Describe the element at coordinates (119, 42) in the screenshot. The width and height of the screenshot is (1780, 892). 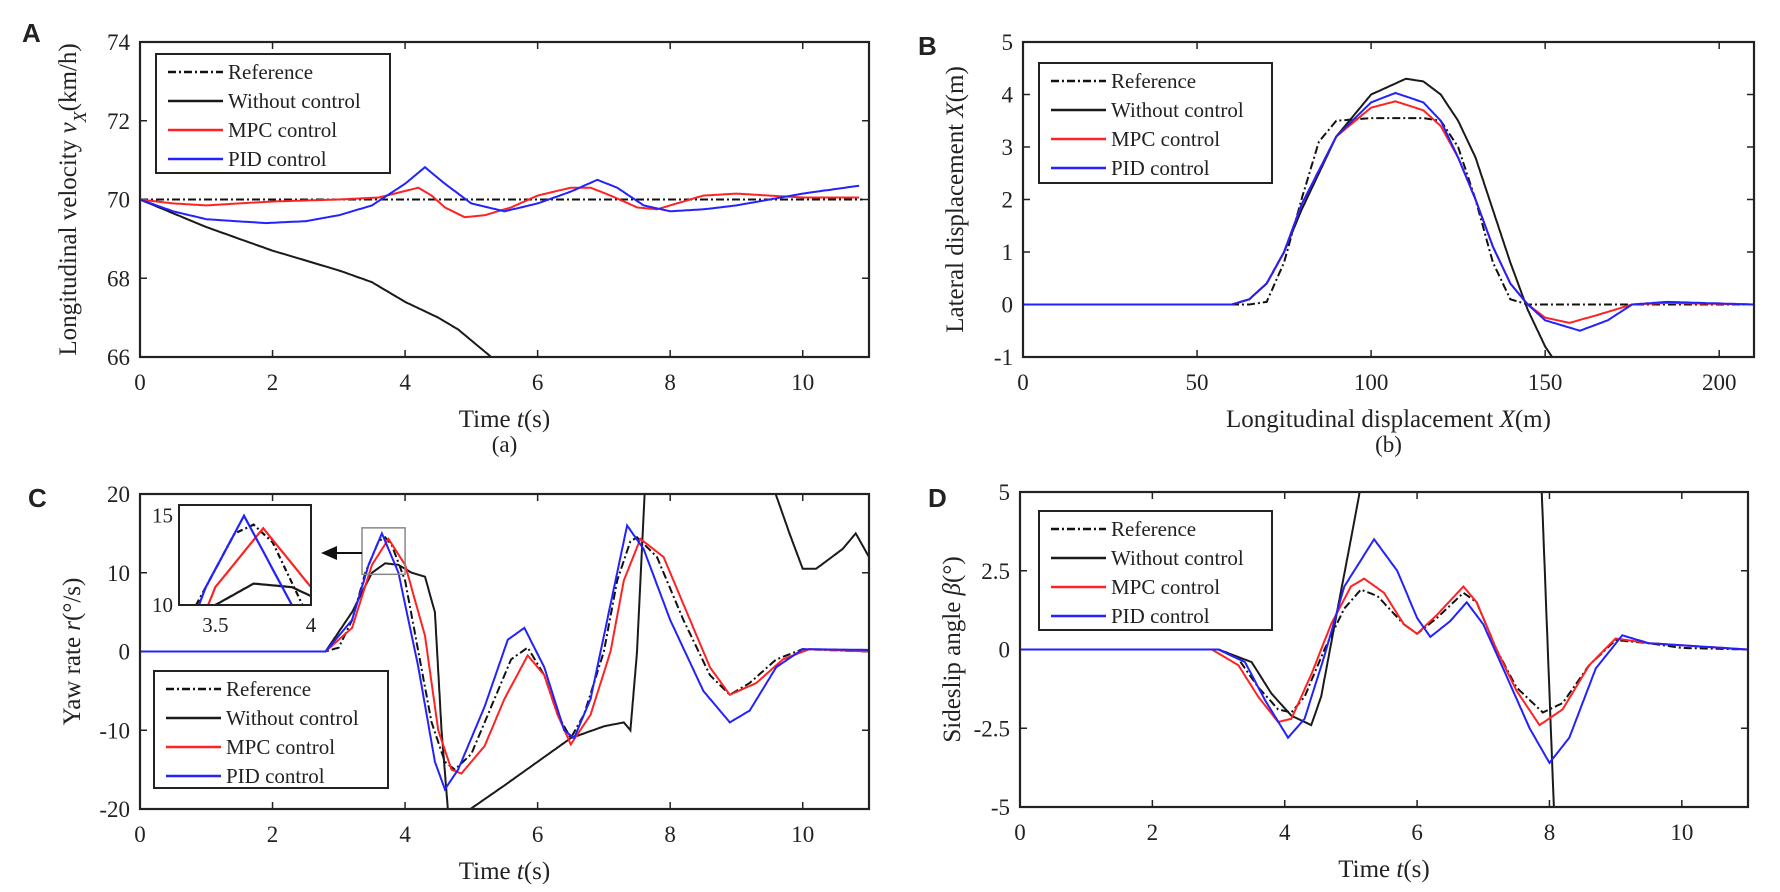
I see `y-tick-label: 74` at that location.